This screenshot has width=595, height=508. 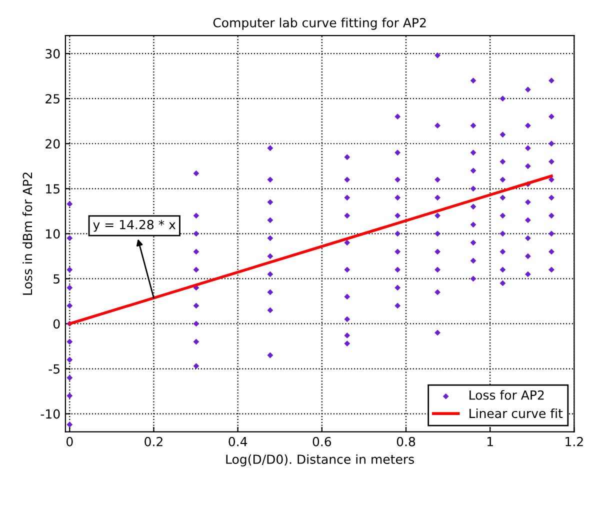 I want to click on legend-label: Loss for AP2, so click(x=507, y=395).